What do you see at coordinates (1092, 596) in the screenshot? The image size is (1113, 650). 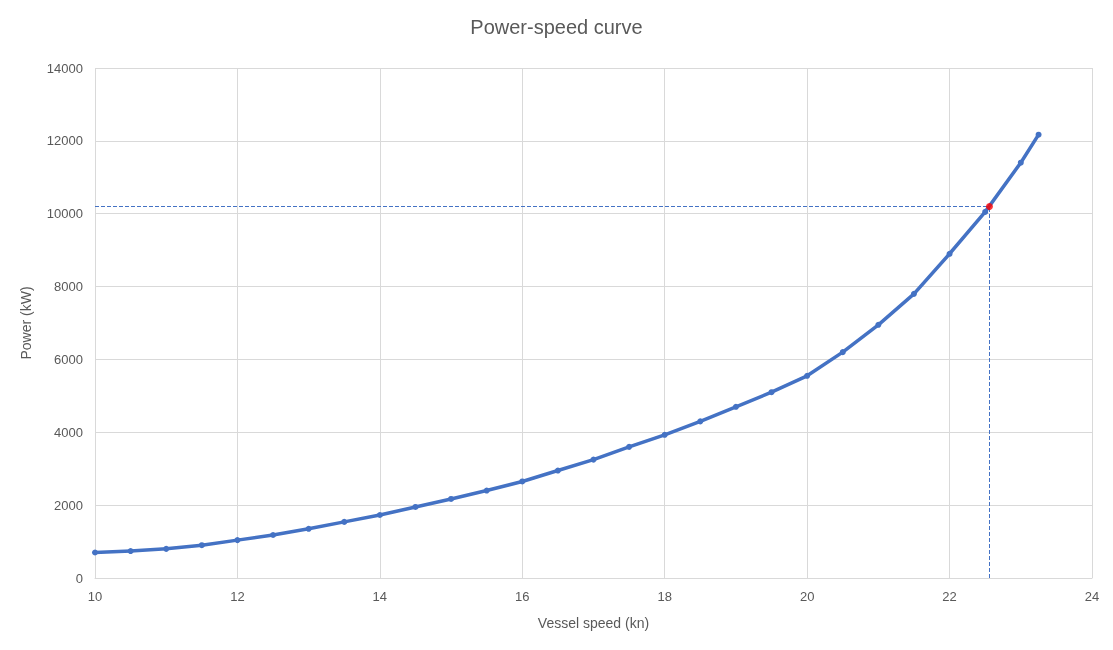 I see `x-tick-label: 24` at bounding box center [1092, 596].